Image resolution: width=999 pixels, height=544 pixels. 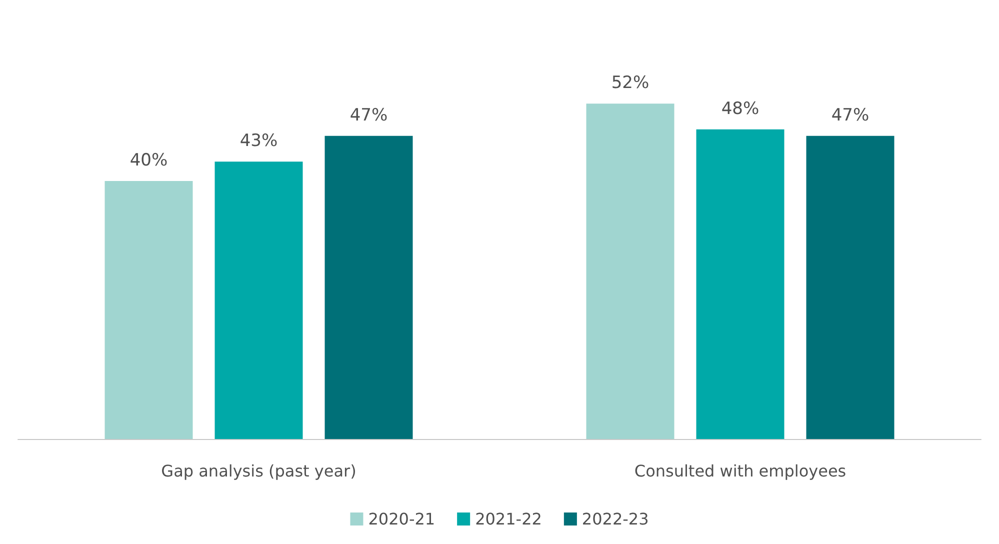 I want to click on data-label: 48%, so click(x=740, y=108).